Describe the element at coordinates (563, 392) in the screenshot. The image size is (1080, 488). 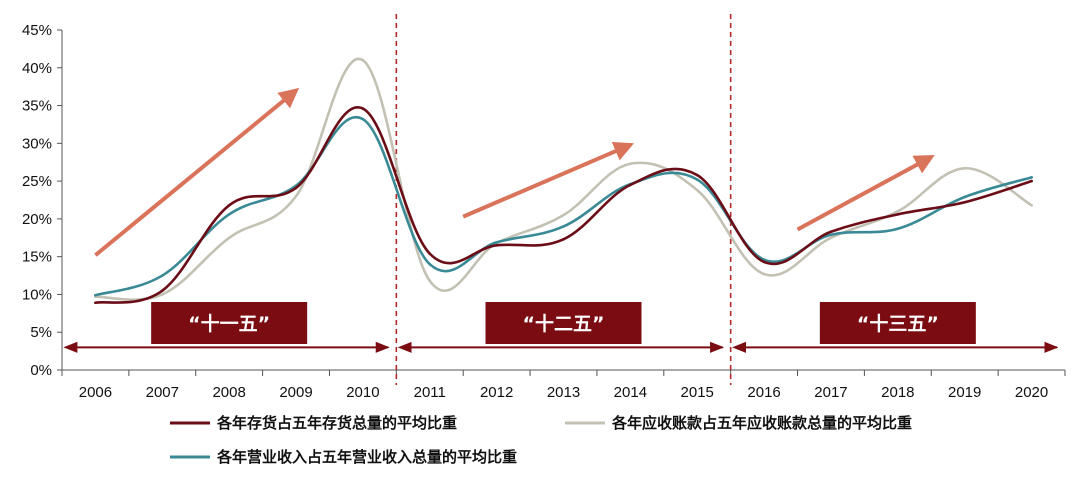
I see `x-tick-label: 2013` at that location.